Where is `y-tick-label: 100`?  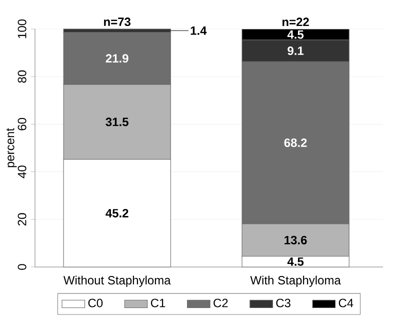 y-tick-label: 100 is located at coordinates (22, 28).